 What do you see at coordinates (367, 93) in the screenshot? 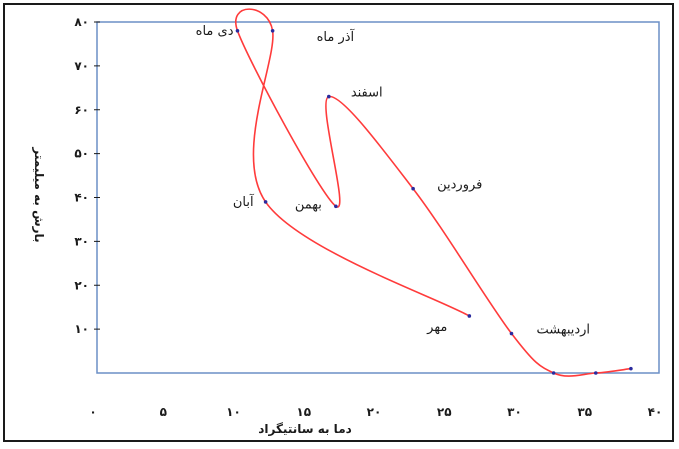
I see `point-label: اسفند` at bounding box center [367, 93].